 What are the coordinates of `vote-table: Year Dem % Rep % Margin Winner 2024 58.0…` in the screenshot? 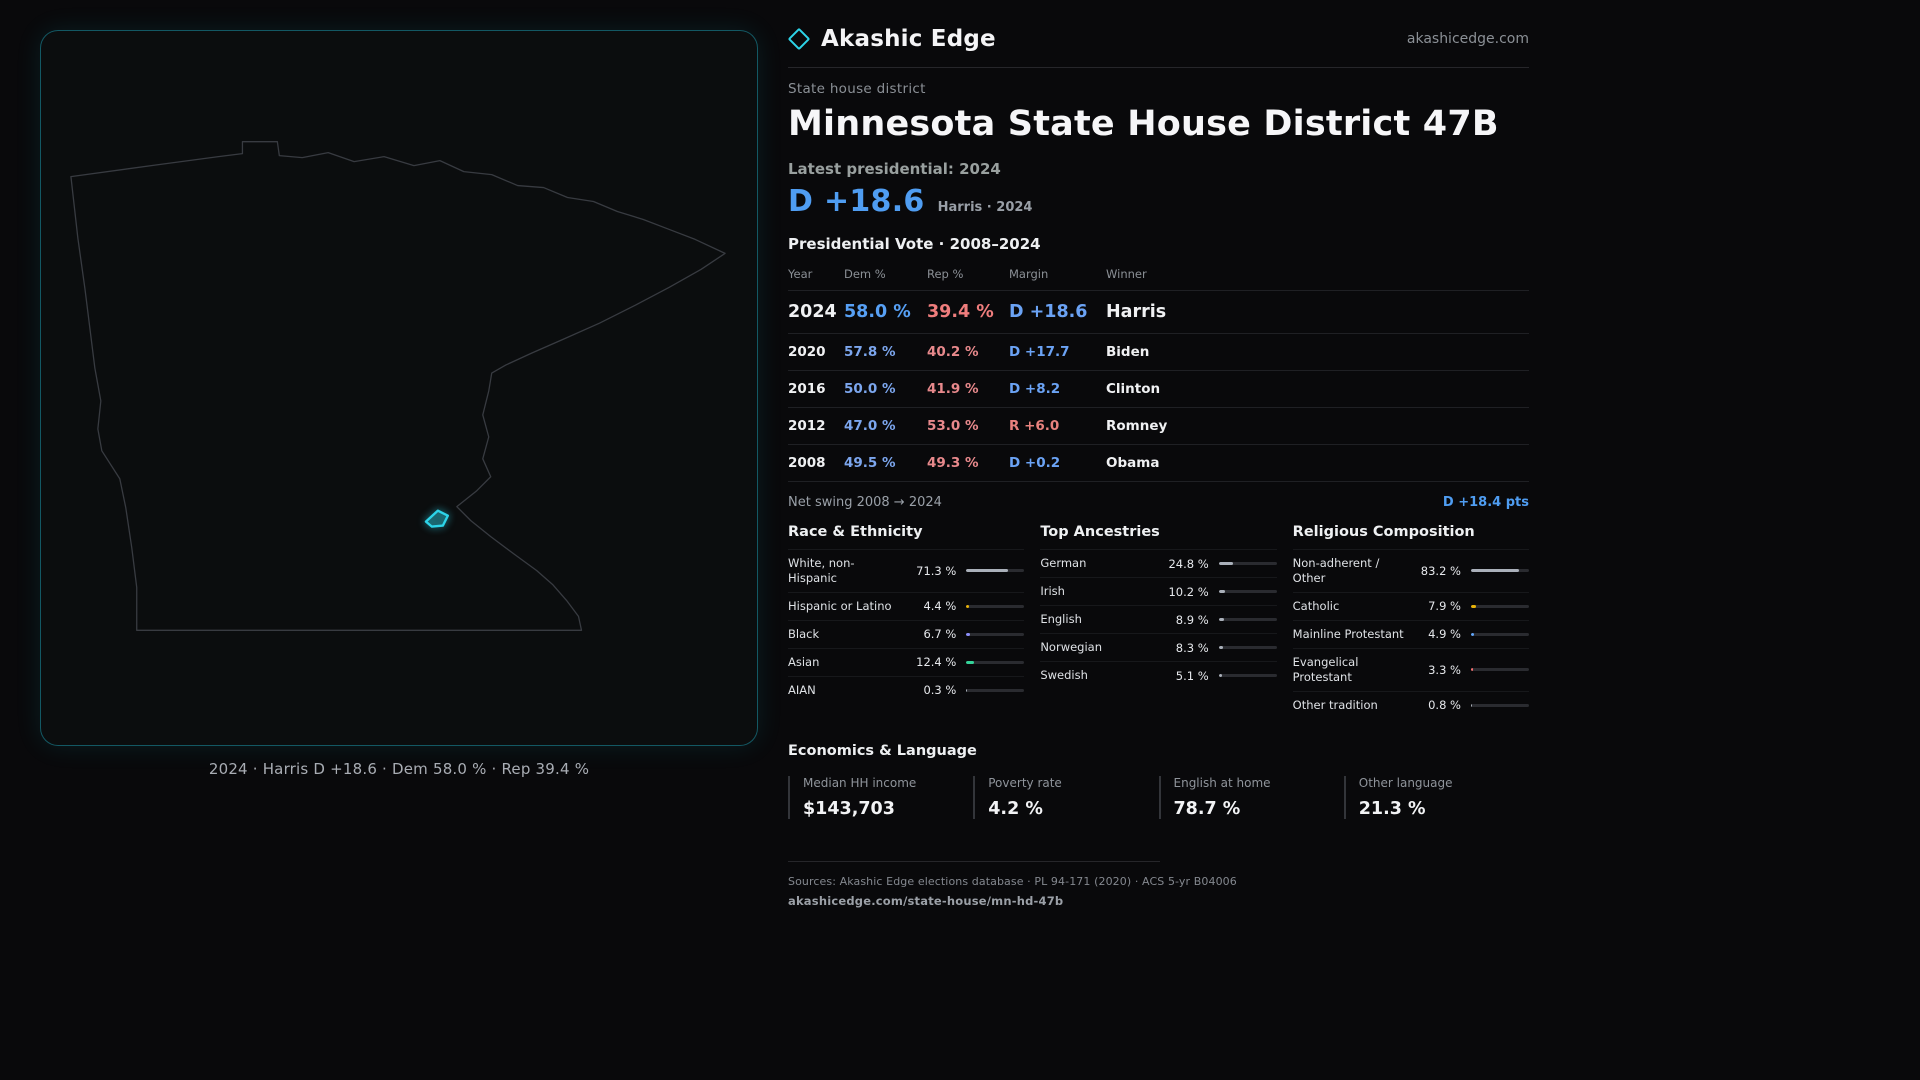 It's located at (1158, 370).